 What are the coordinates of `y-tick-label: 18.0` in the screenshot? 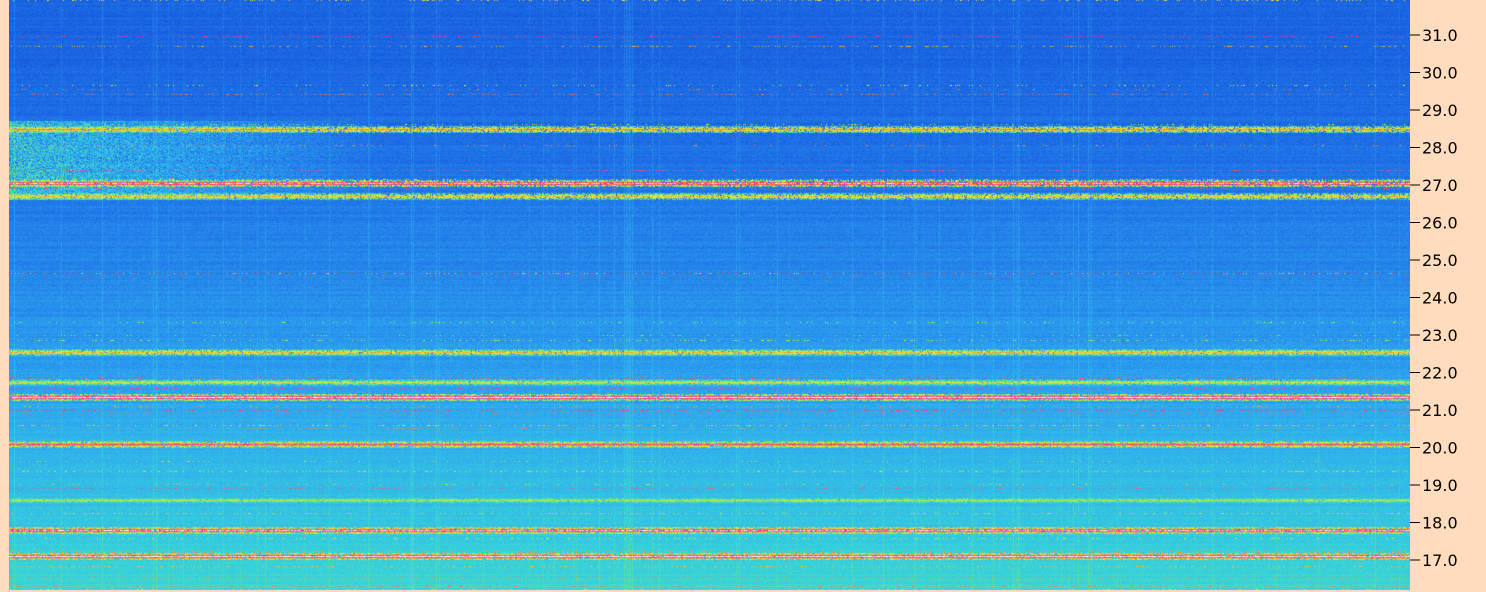 It's located at (1440, 523).